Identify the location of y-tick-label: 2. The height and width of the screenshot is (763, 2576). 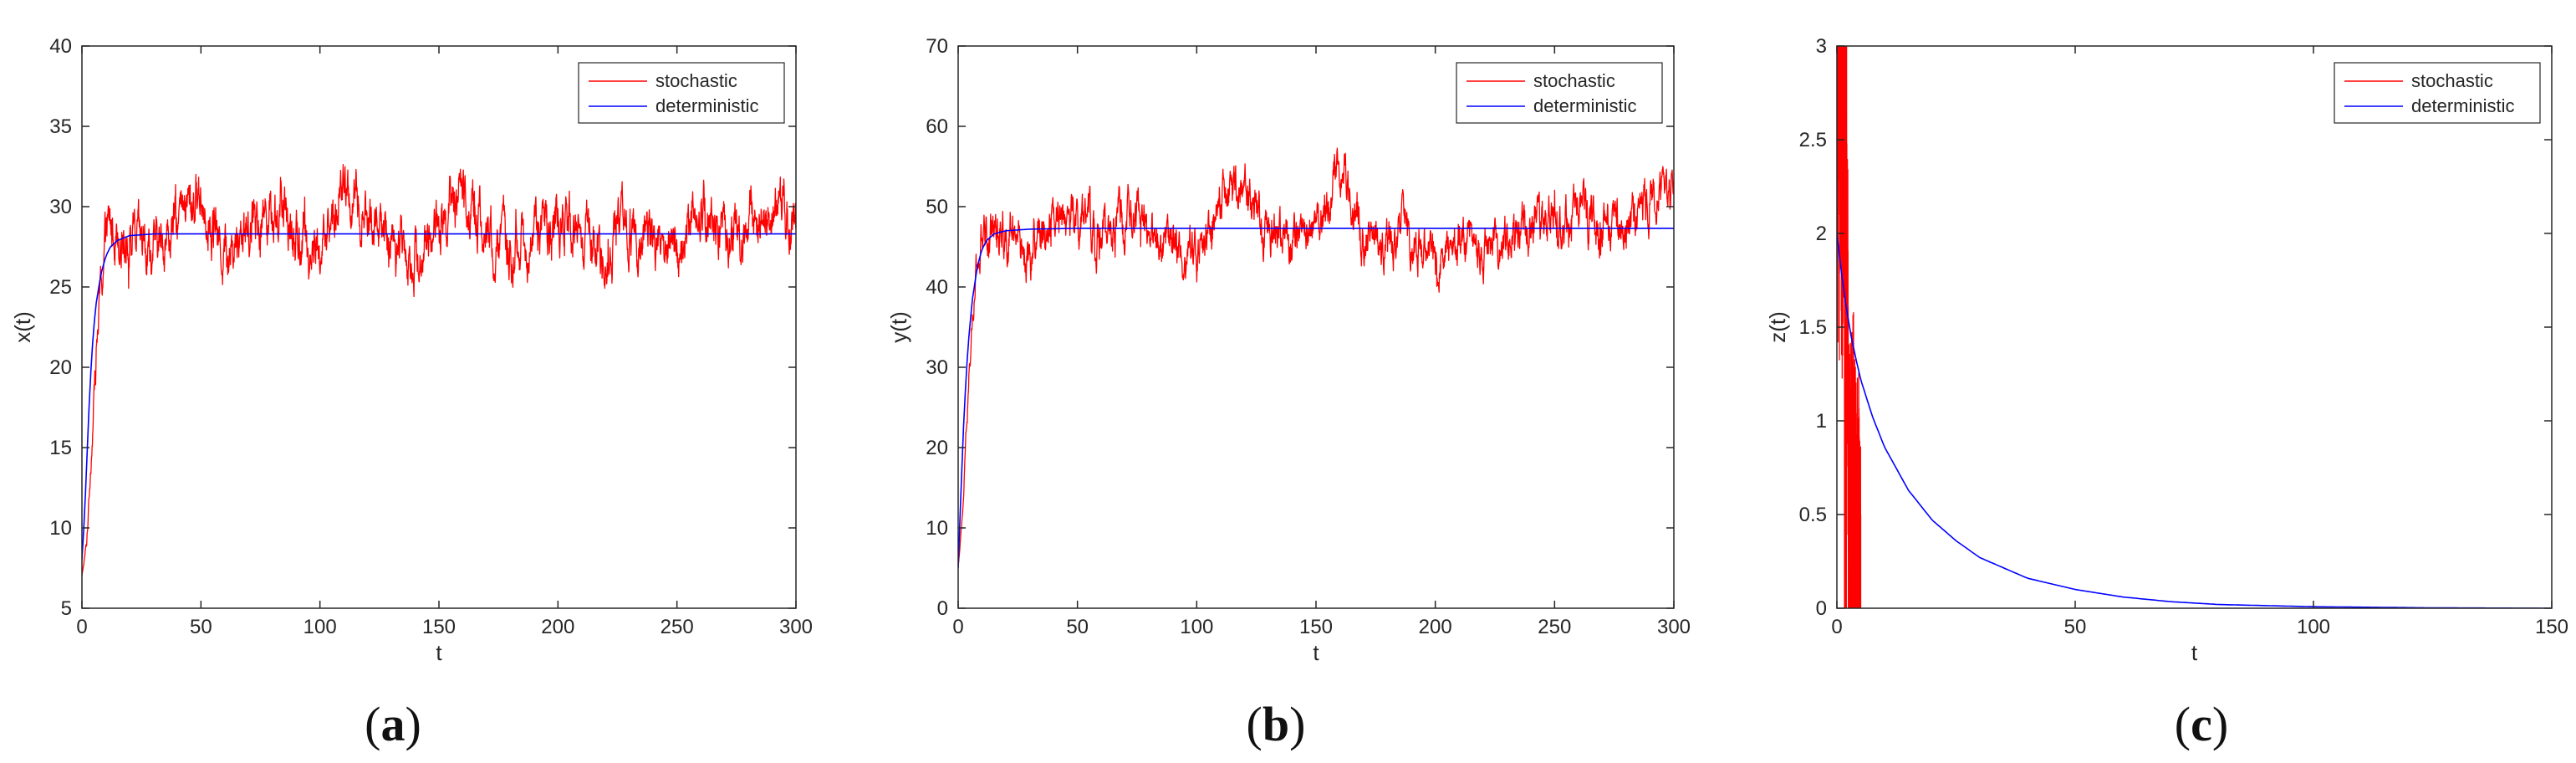
(1822, 234).